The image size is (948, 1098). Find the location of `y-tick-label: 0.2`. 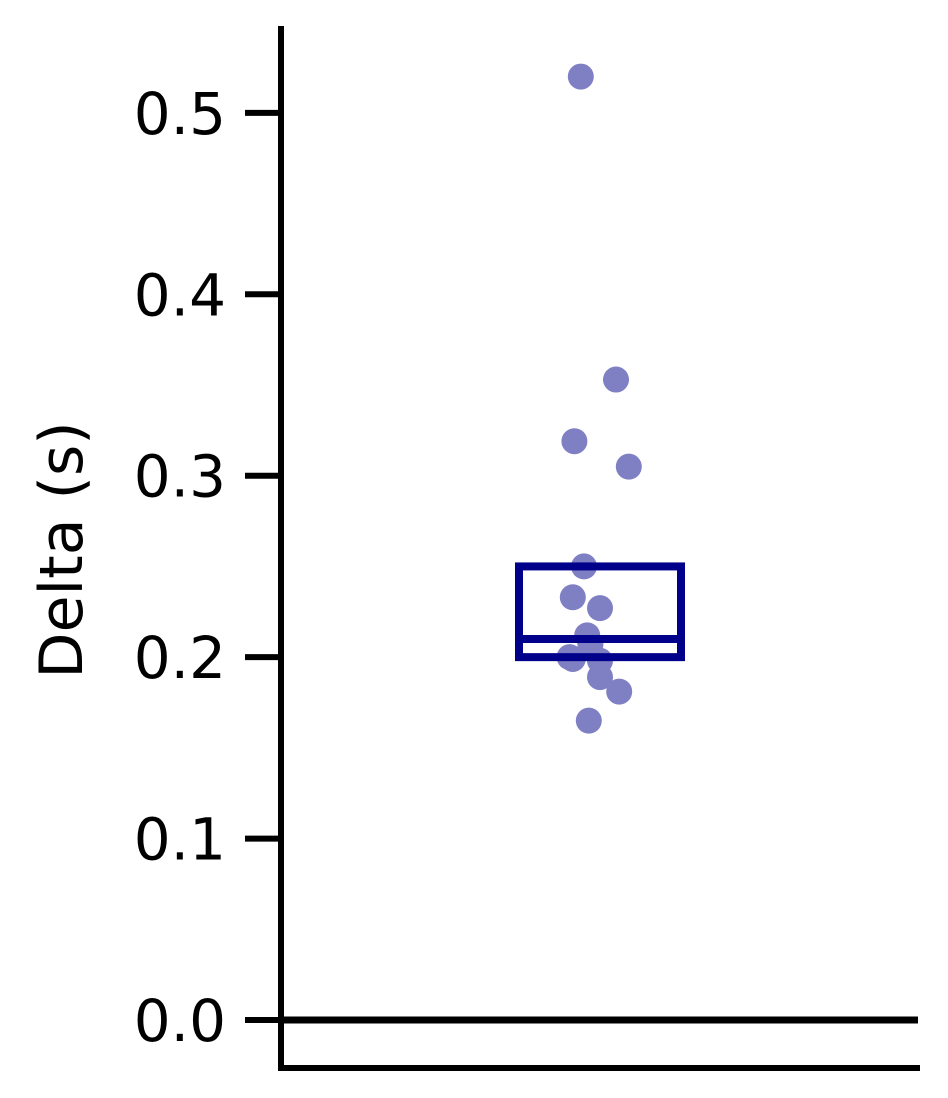

y-tick-label: 0.2 is located at coordinates (180, 658).